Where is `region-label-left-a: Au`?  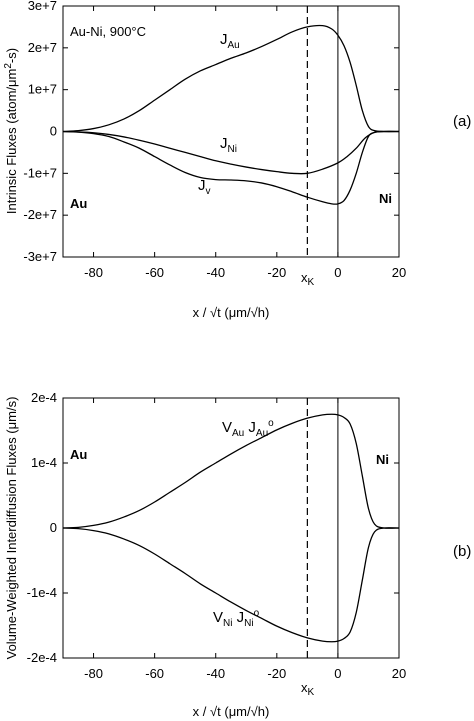
region-label-left-a: Au is located at coordinates (78, 203).